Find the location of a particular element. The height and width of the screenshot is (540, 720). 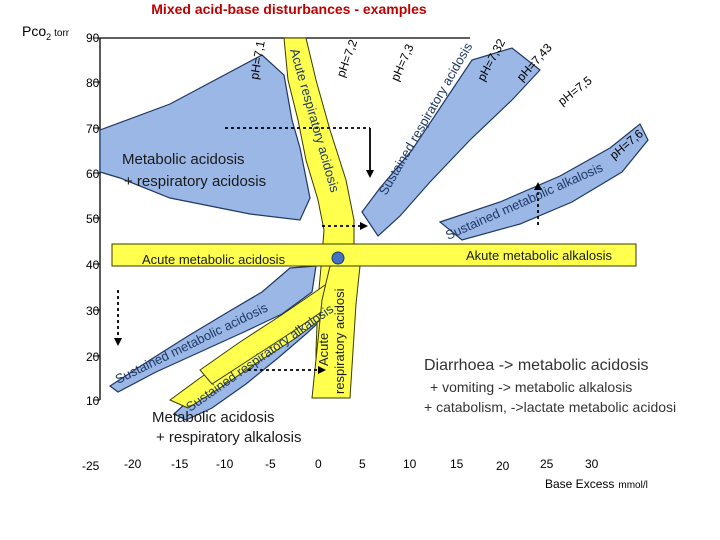

x-tick-label: -5 is located at coordinates (270, 464).